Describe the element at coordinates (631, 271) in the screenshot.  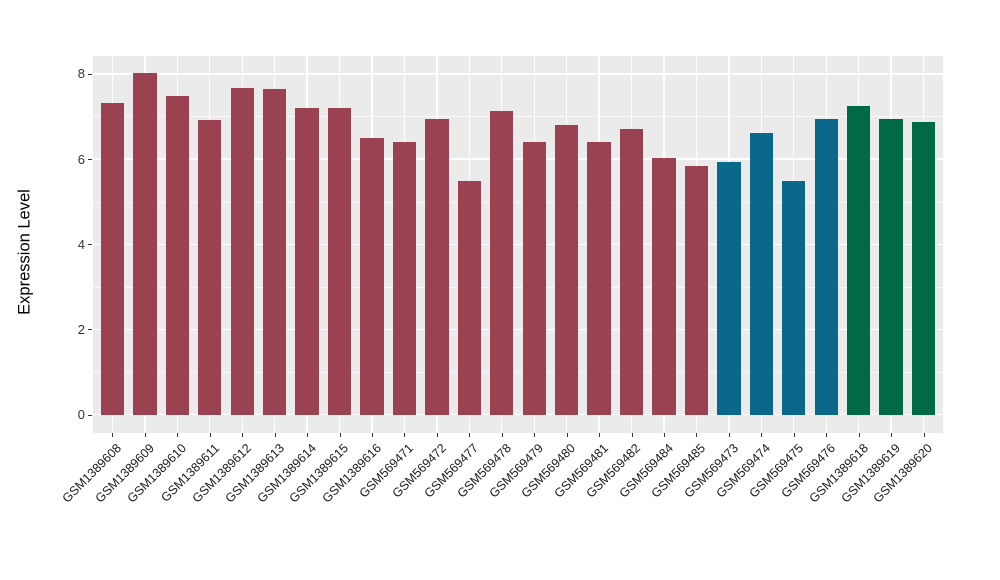
I see `bar-GSM569482` at that location.